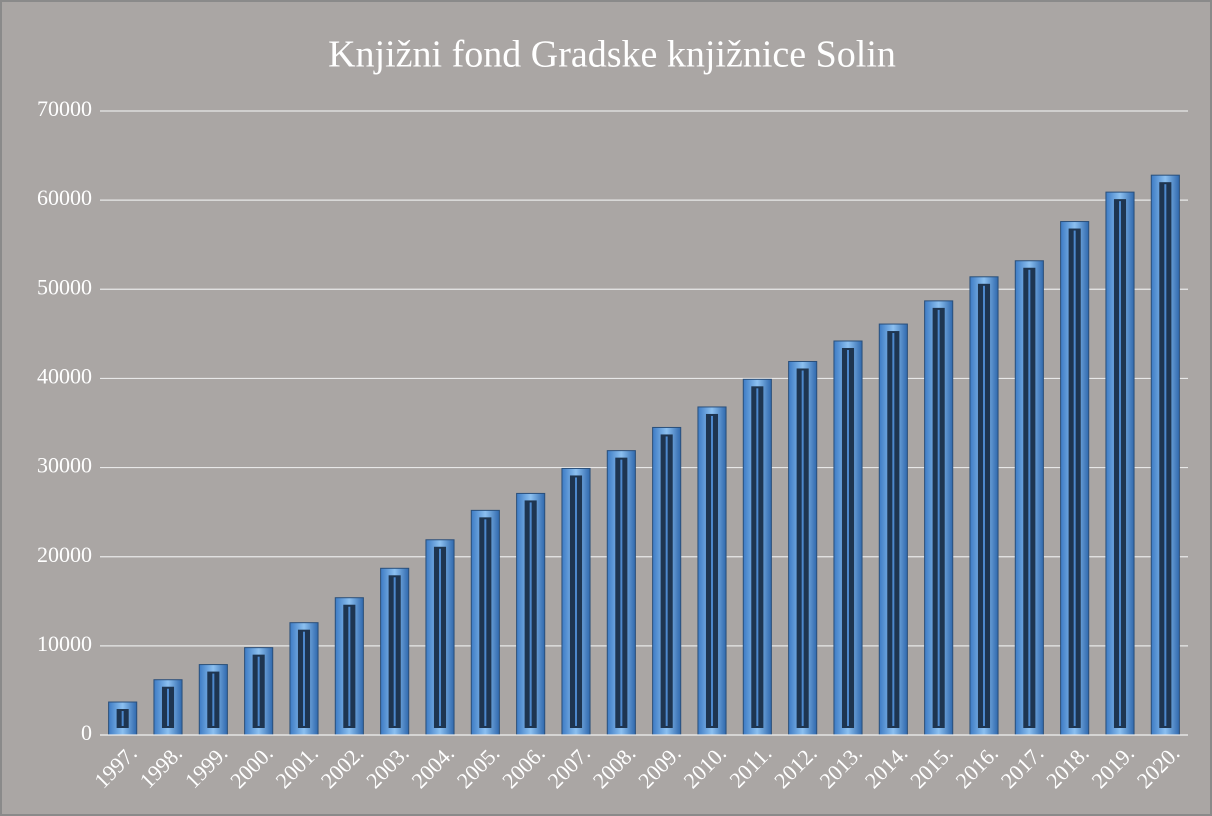  I want to click on y-tick-label: 30000, so click(64, 465).